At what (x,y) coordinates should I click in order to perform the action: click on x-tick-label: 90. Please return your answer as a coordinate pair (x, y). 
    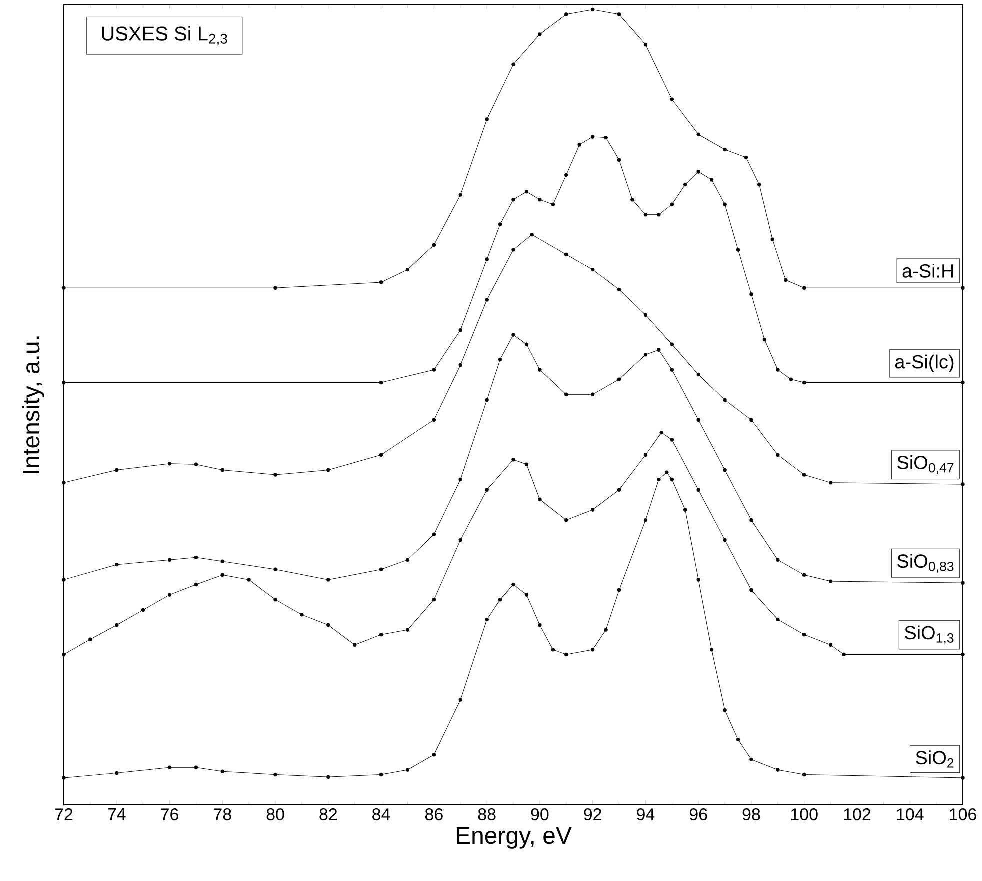
    Looking at the image, I should click on (540, 814).